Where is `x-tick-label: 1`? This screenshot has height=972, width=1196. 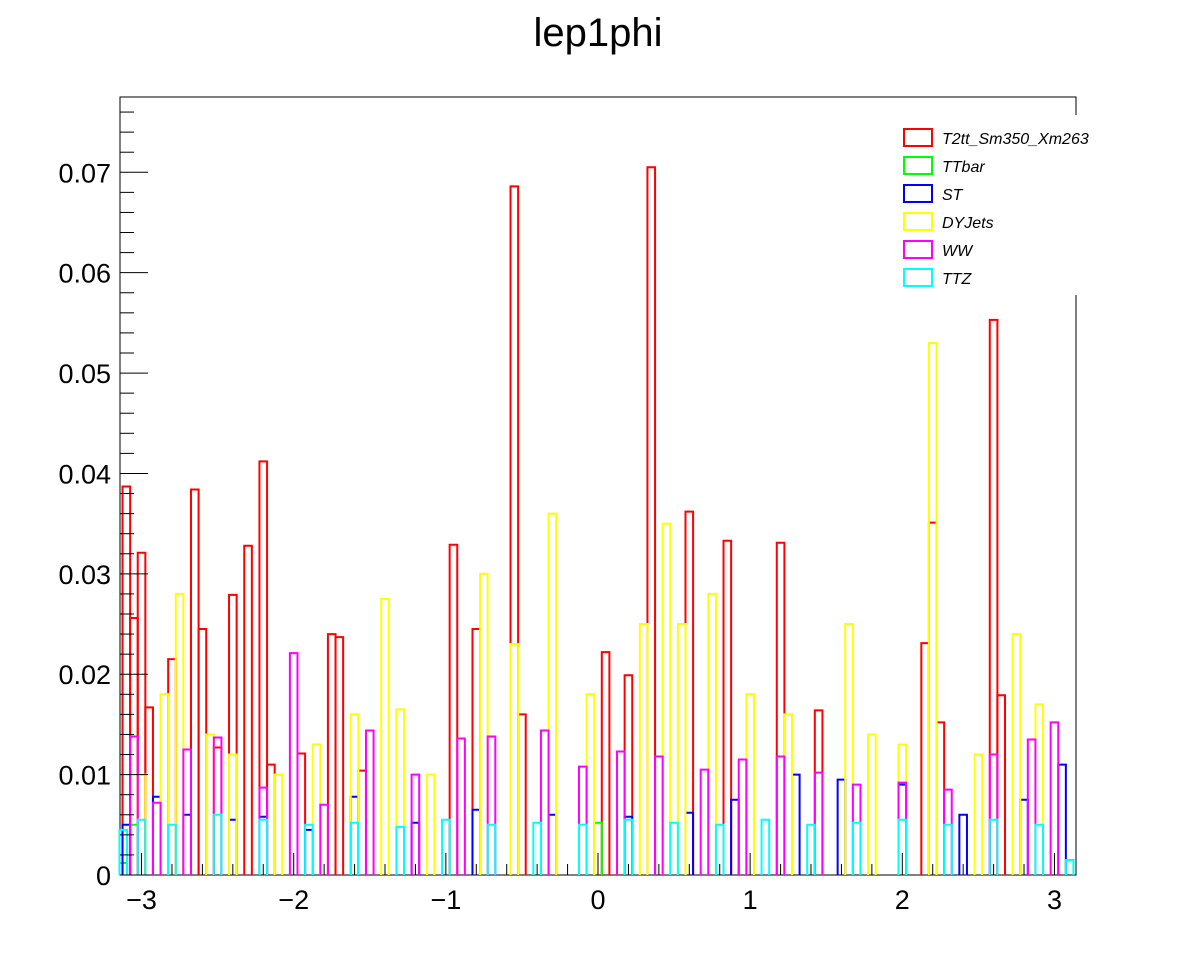
x-tick-label: 1 is located at coordinates (750, 900).